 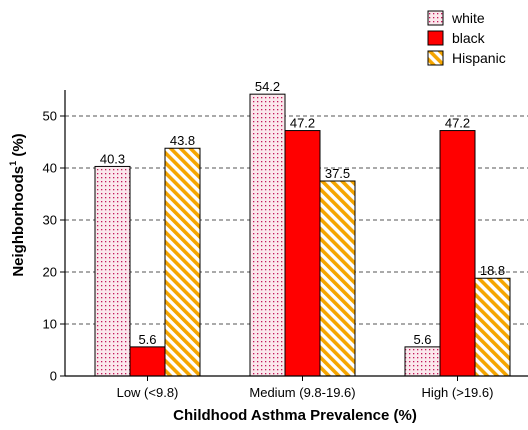 I want to click on data-label-black-0: 5.6, so click(x=147, y=339).